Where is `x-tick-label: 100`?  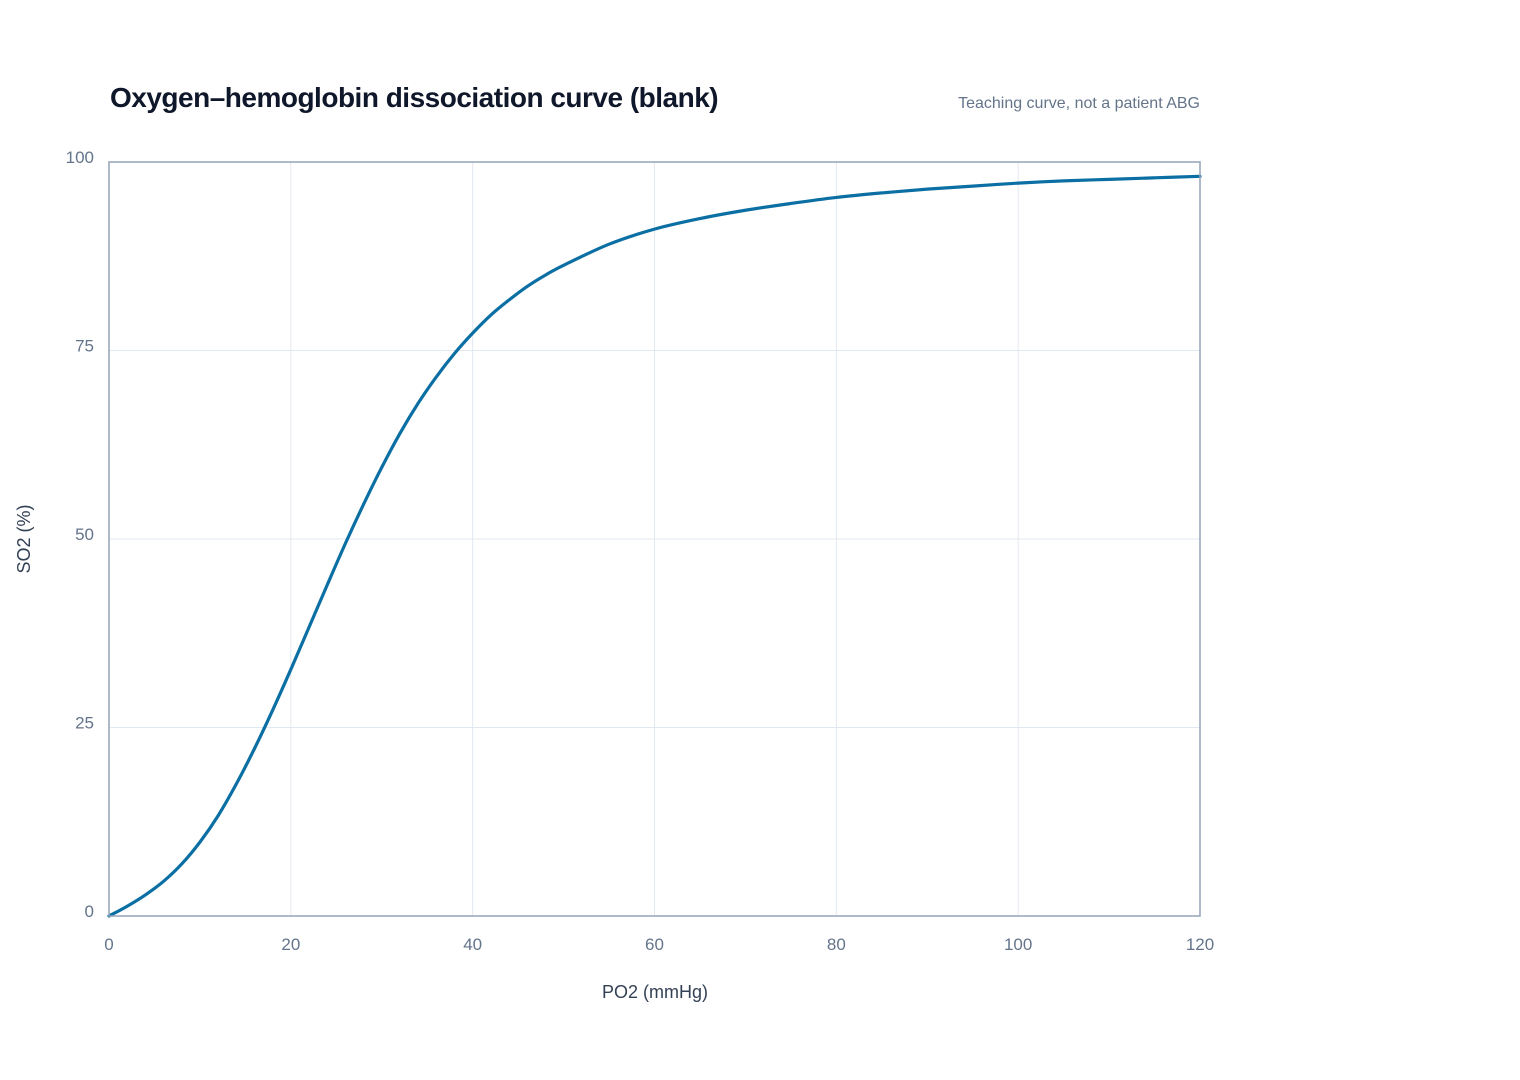 x-tick-label: 100 is located at coordinates (1018, 944).